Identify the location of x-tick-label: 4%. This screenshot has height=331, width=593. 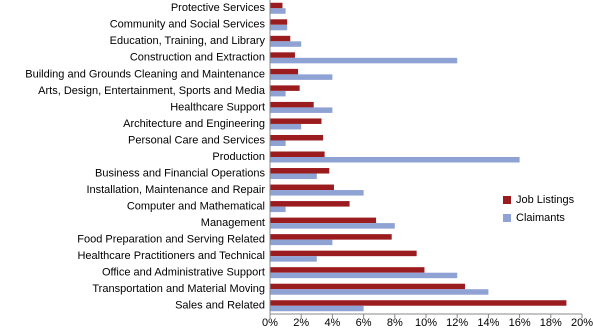
(332, 323).